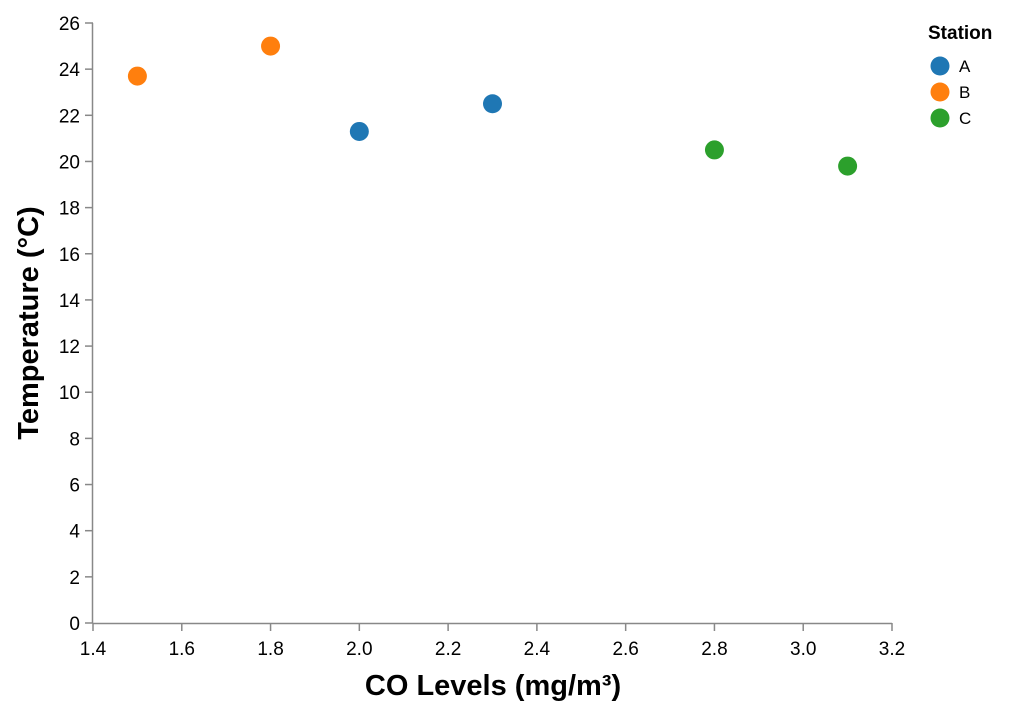 This screenshot has width=1014, height=708. I want to click on y-tick-label: 24, so click(70, 70).